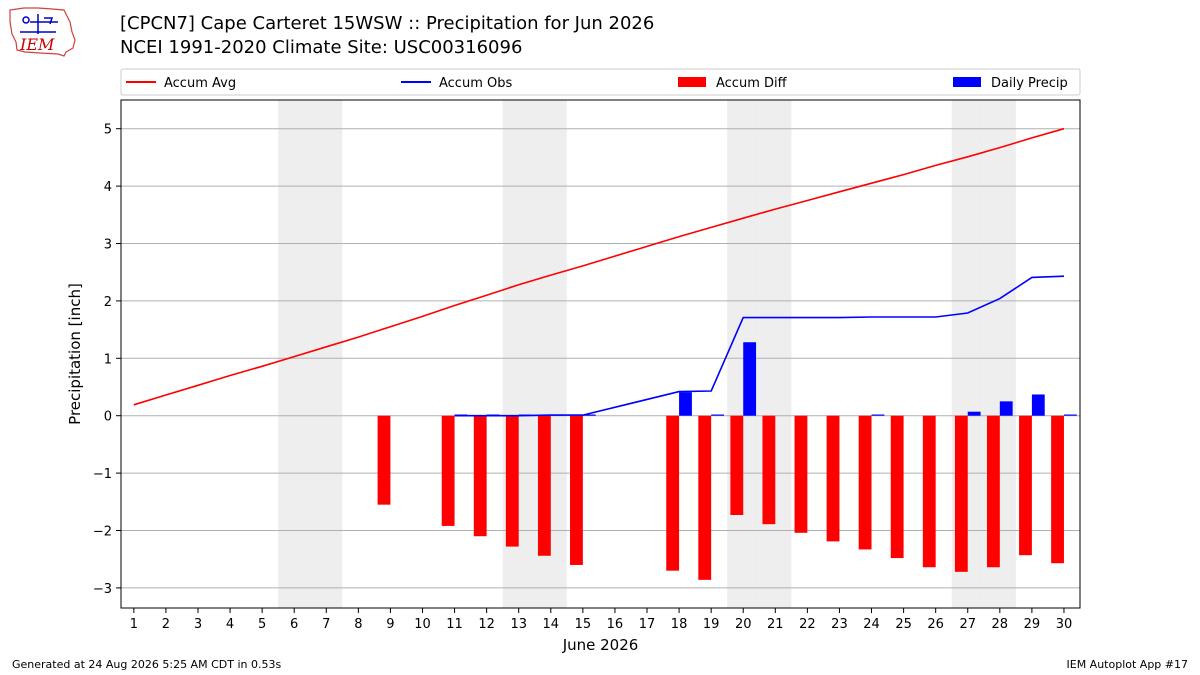 The height and width of the screenshot is (675, 1200). I want to click on x-tick-label: 29, so click(1032, 624).